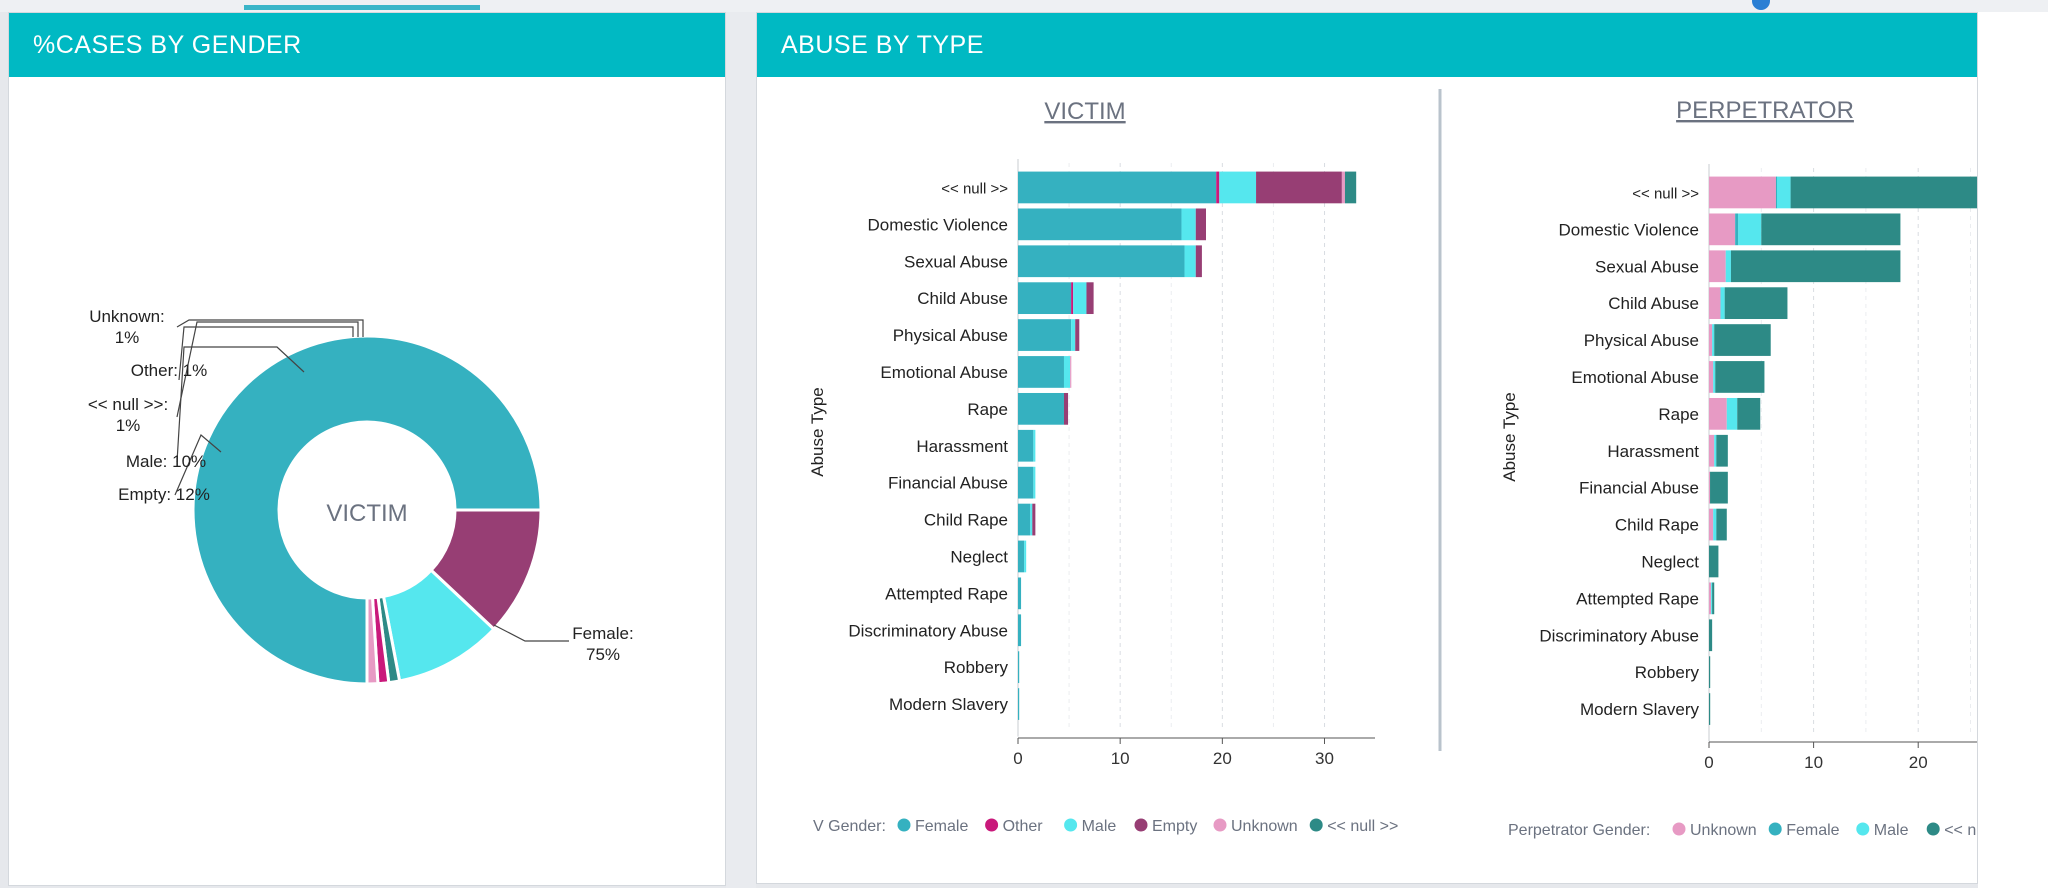 The width and height of the screenshot is (2048, 888). What do you see at coordinates (362, 7) in the screenshot?
I see `active-tab-indicator` at bounding box center [362, 7].